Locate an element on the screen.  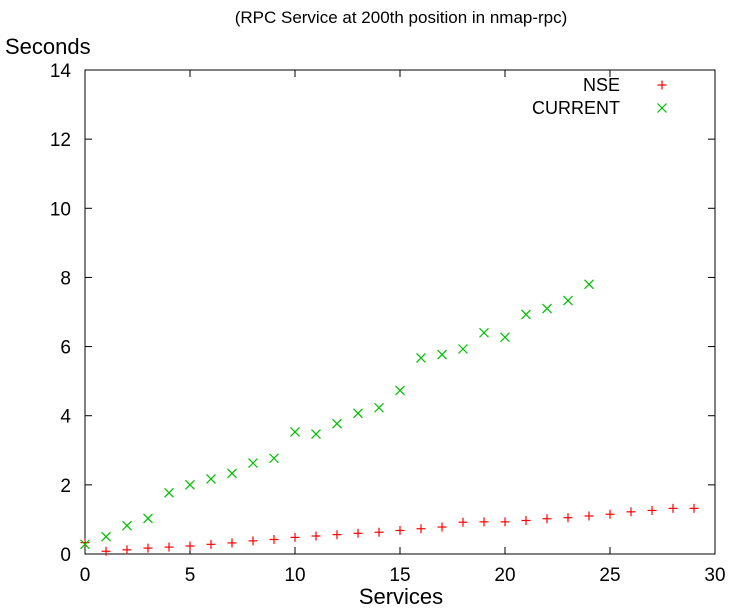
legend-label-current: CURRENT is located at coordinates (576, 108).